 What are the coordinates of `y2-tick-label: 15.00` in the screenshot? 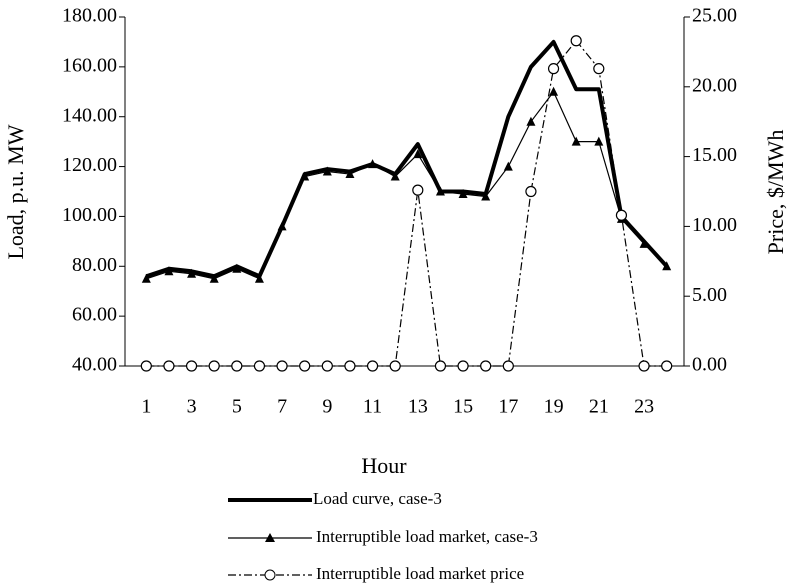 It's located at (714, 155).